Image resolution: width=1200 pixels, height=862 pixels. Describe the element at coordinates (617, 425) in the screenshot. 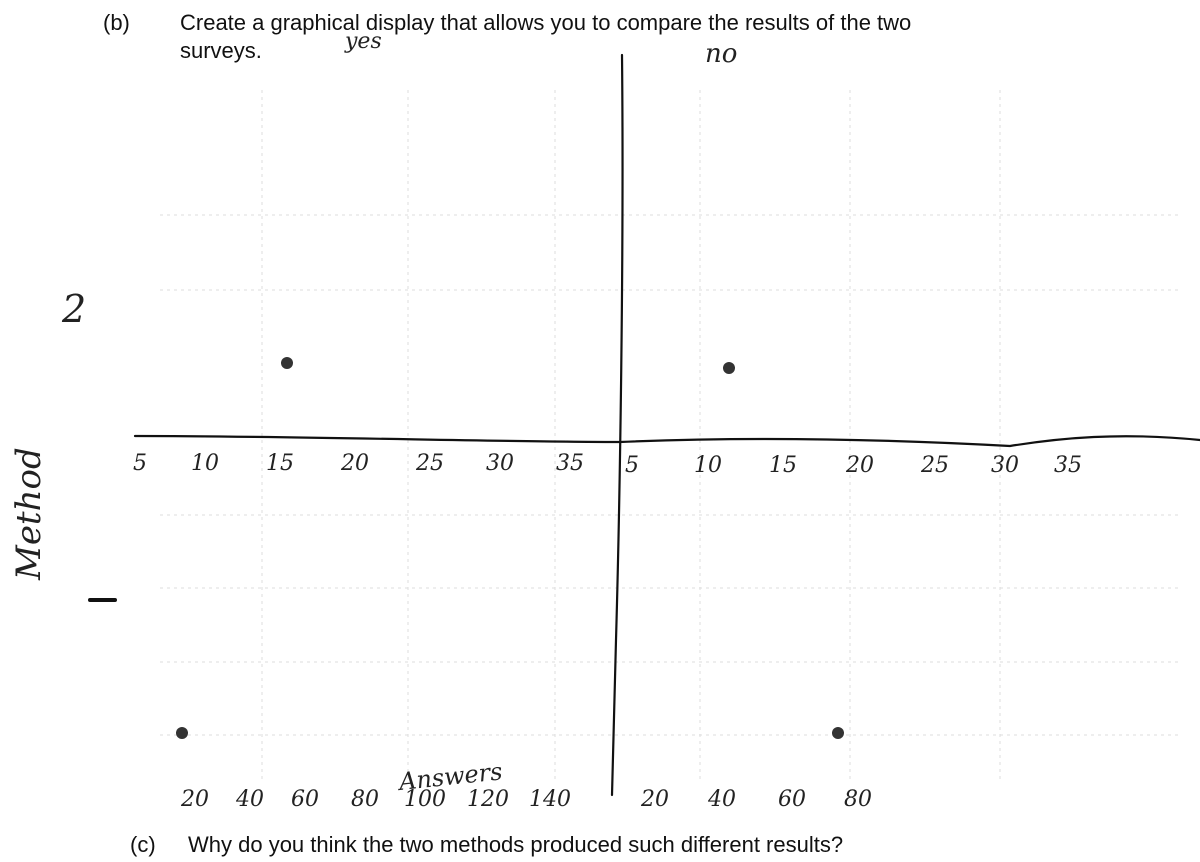

I see `vertical-axis` at that location.